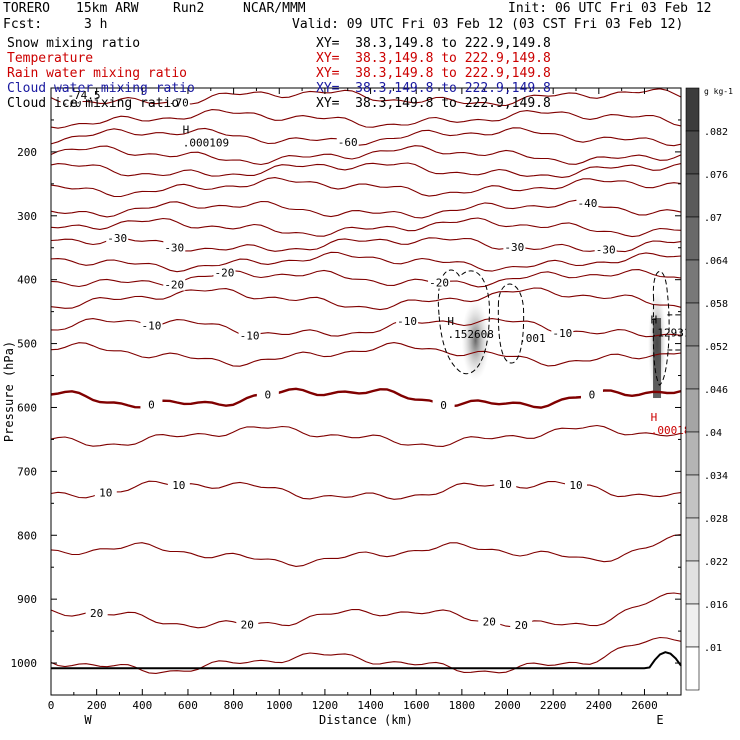  What do you see at coordinates (433, 43) in the screenshot?
I see `field-xy-snow: XY= 38.3,149.8 to 222.9,149.8` at bounding box center [433, 43].